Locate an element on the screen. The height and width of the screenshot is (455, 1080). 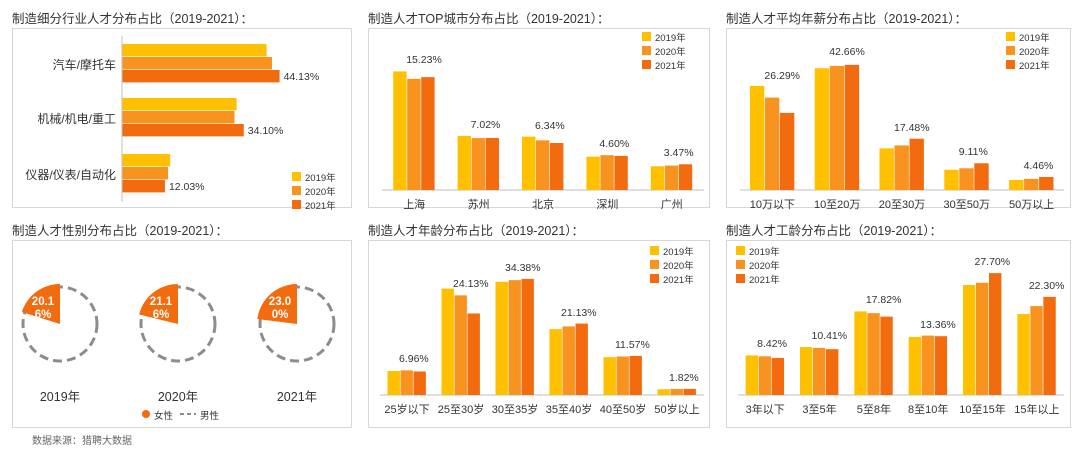
city-category-label-1: 苏州 is located at coordinates (478, 205).